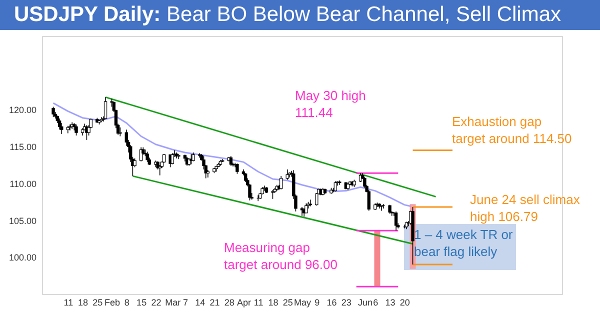 This screenshot has width=600, height=335. I want to click on x-tick-label: 28, so click(229, 303).